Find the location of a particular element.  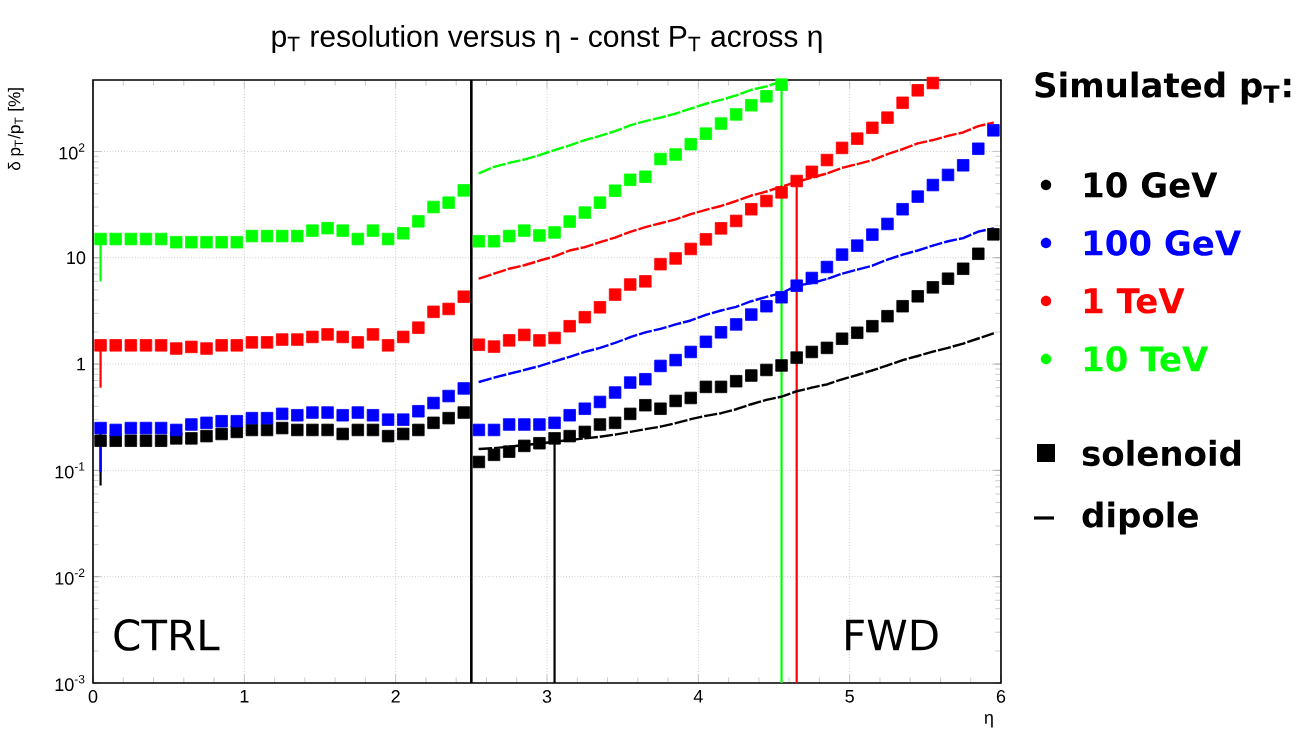

y-tick-label: 10$^{-1}$ is located at coordinates (70, 470).